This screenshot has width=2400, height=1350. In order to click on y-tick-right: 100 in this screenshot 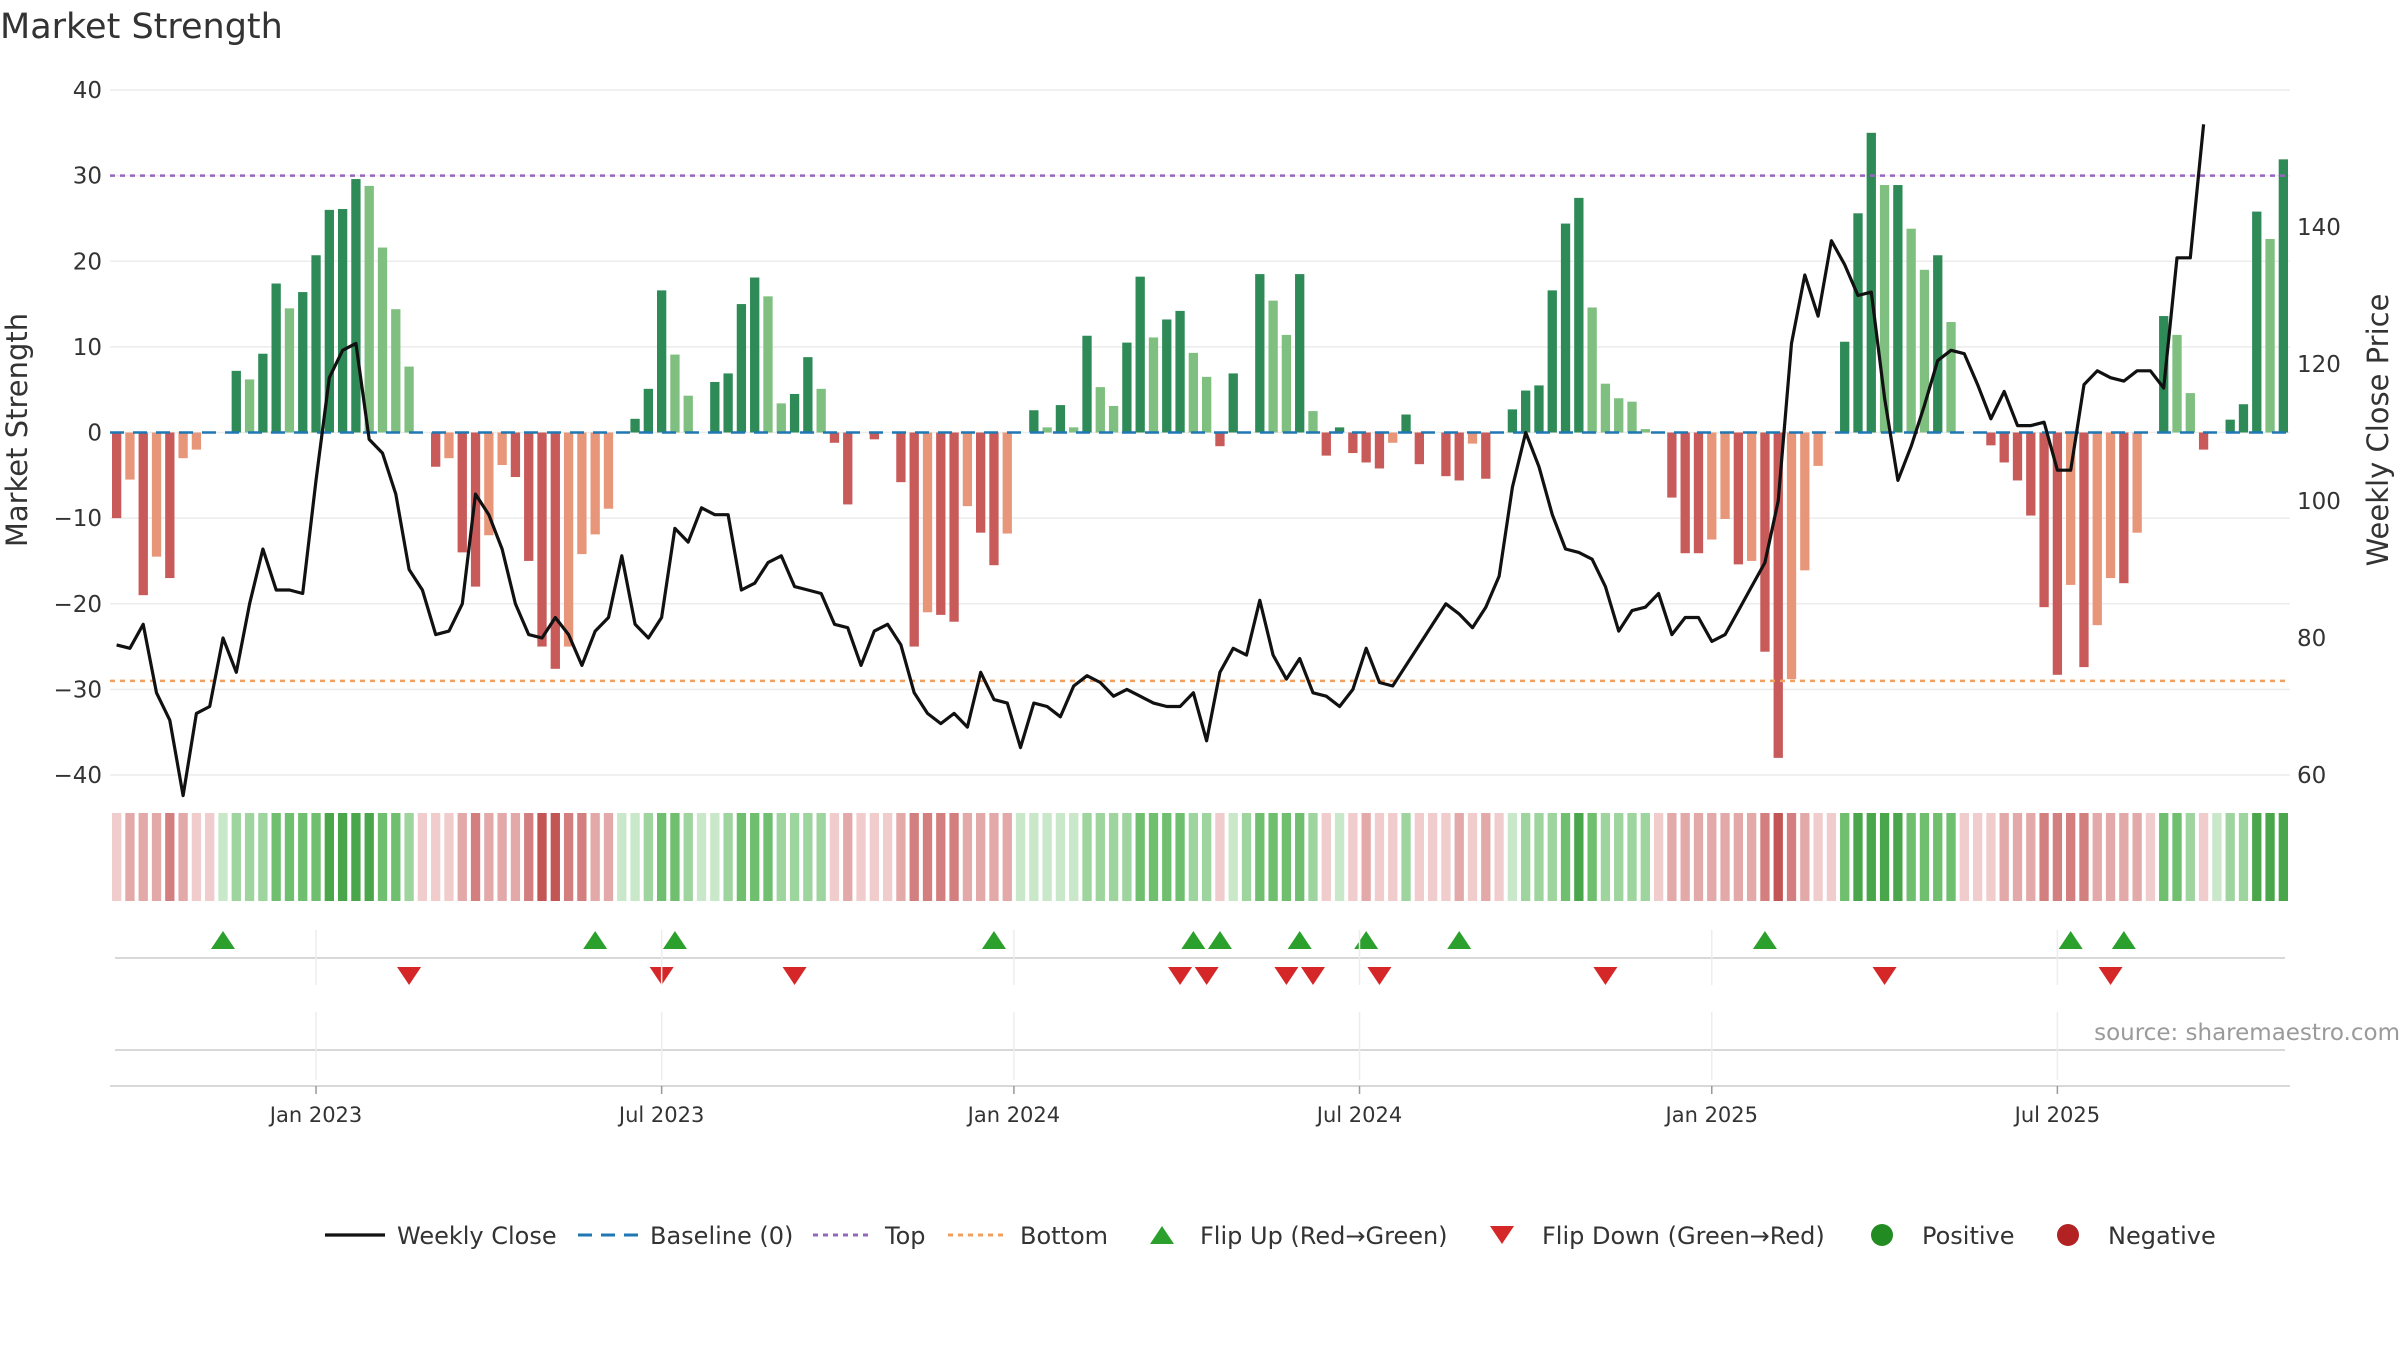, I will do `click(2319, 502)`.